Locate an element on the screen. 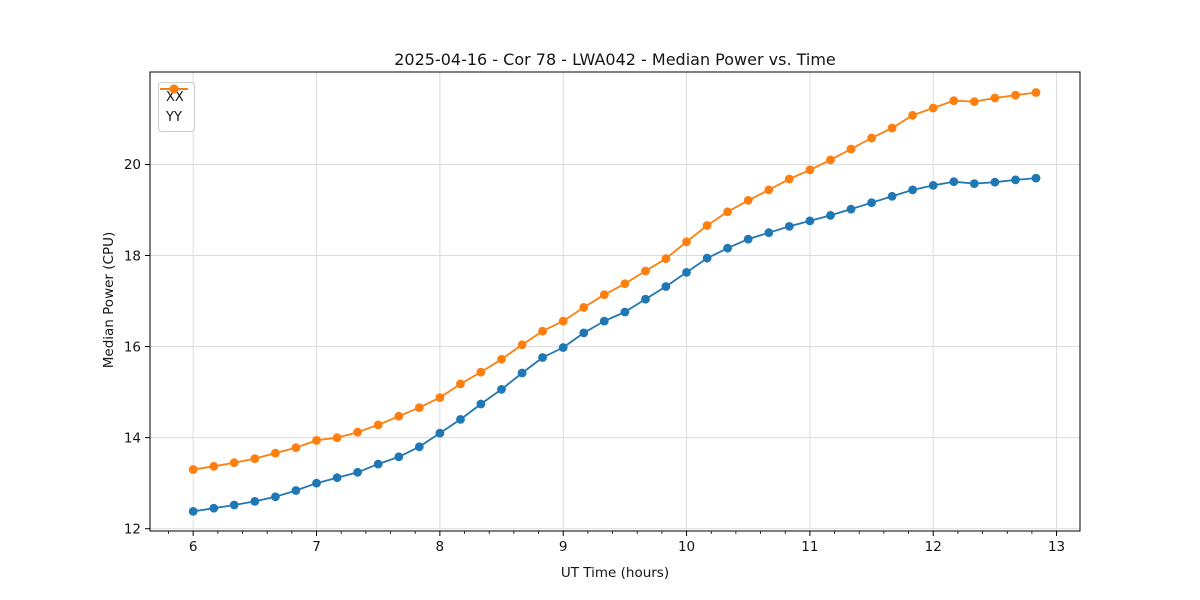 This screenshot has height=600, width=1200. legend: XX YY is located at coordinates (176, 107).